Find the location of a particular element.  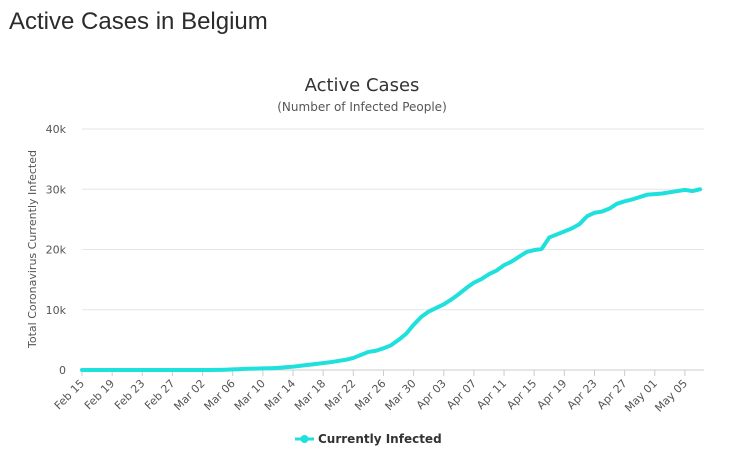

x-tick-label: Apr 23 is located at coordinates (582, 394).